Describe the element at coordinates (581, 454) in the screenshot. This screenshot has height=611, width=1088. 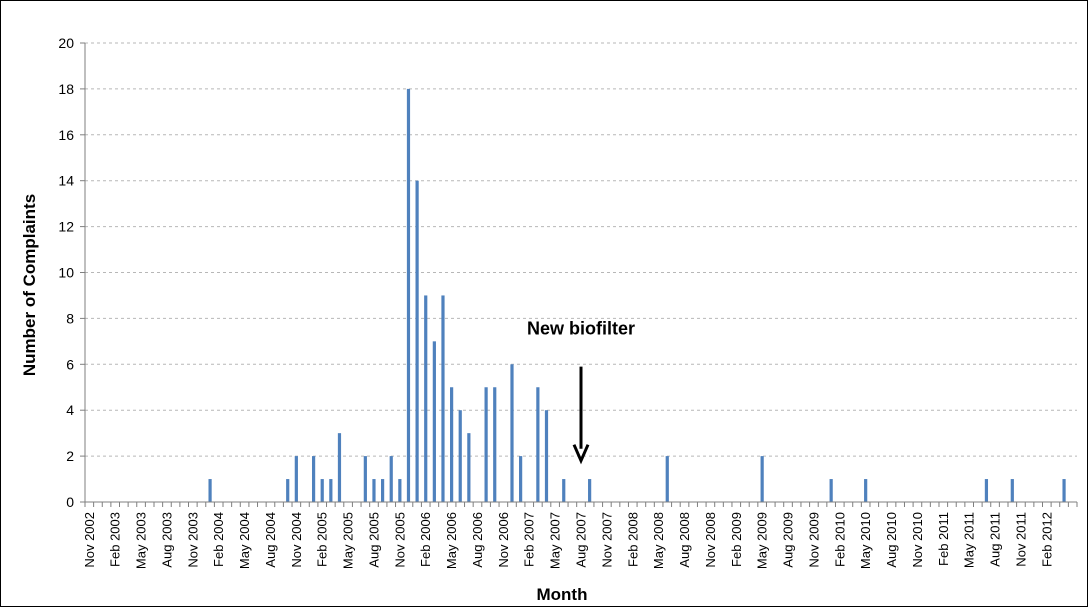
I see `annotation-arrow-head` at that location.